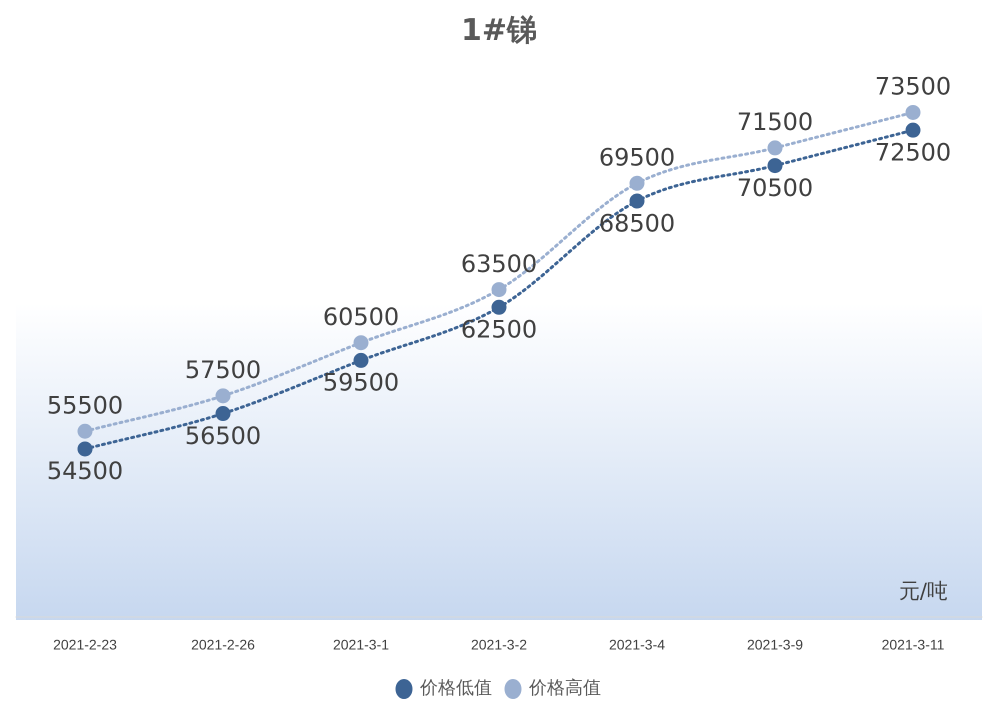  Describe the element at coordinates (499, 644) in the screenshot. I see `x-tick-label: 2021-3-2` at that location.